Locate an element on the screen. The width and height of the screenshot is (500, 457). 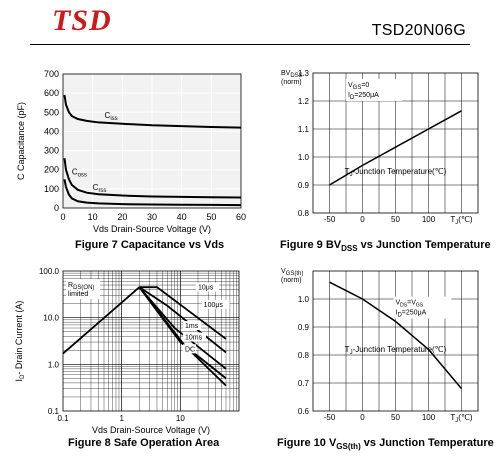
y-axis-label-main: V is located at coordinates (283, 271).